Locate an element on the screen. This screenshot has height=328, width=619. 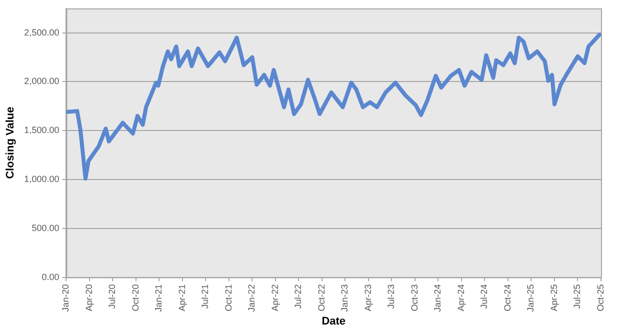
x-tick-label: Oct-24 is located at coordinates (507, 298).